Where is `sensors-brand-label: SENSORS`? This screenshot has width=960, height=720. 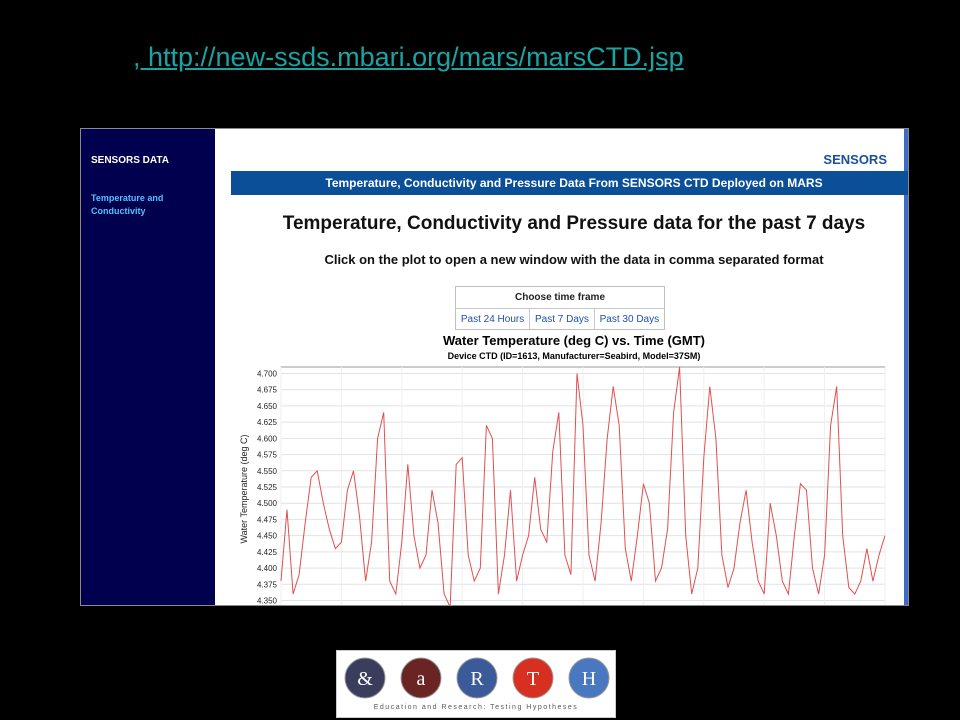
sensors-brand-label: SENSORS is located at coordinates (855, 159).